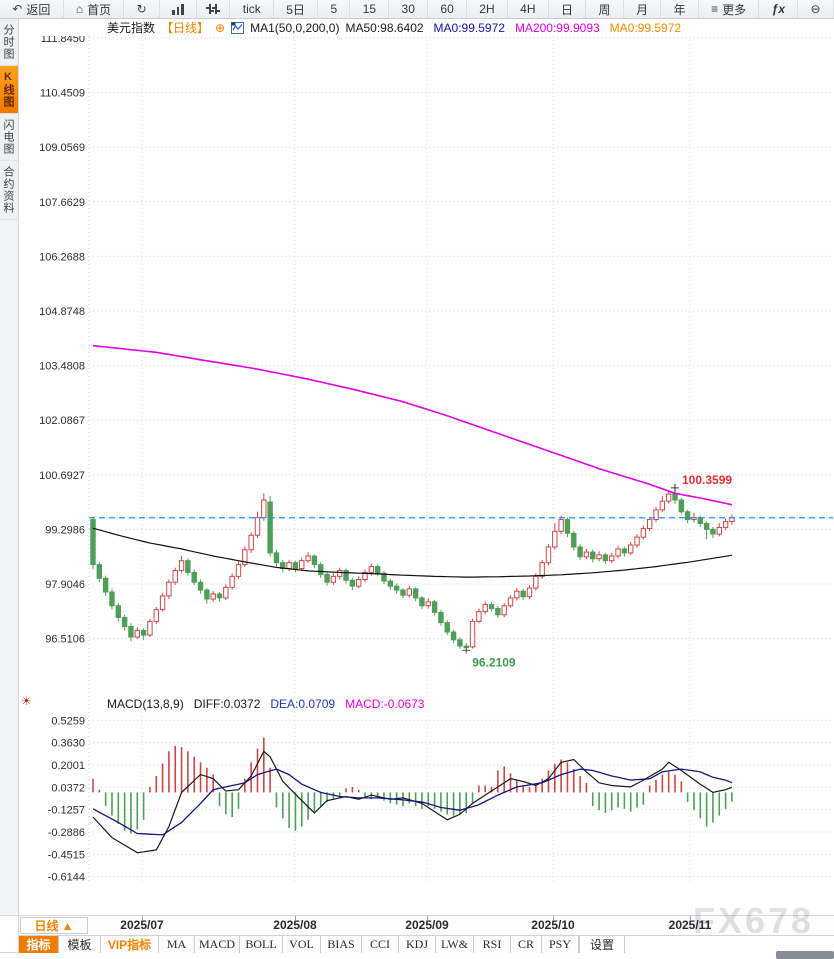 Image resolution: width=834 pixels, height=959 pixels. I want to click on formula-button: ƒx, so click(779, 9).